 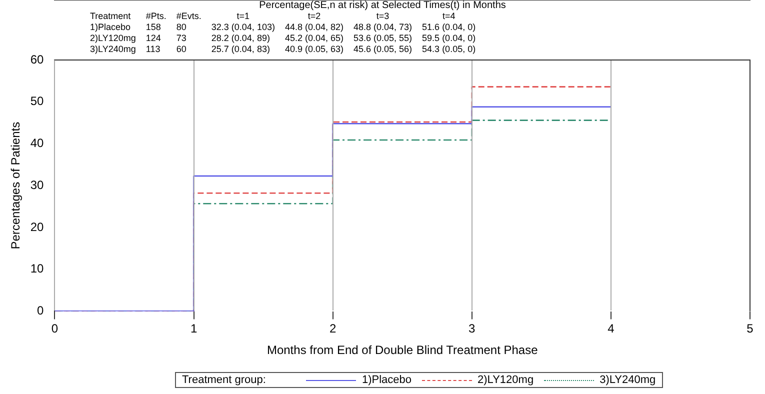 What do you see at coordinates (314, 38) in the screenshot?
I see `text: 45.2 (0.04, 65)` at bounding box center [314, 38].